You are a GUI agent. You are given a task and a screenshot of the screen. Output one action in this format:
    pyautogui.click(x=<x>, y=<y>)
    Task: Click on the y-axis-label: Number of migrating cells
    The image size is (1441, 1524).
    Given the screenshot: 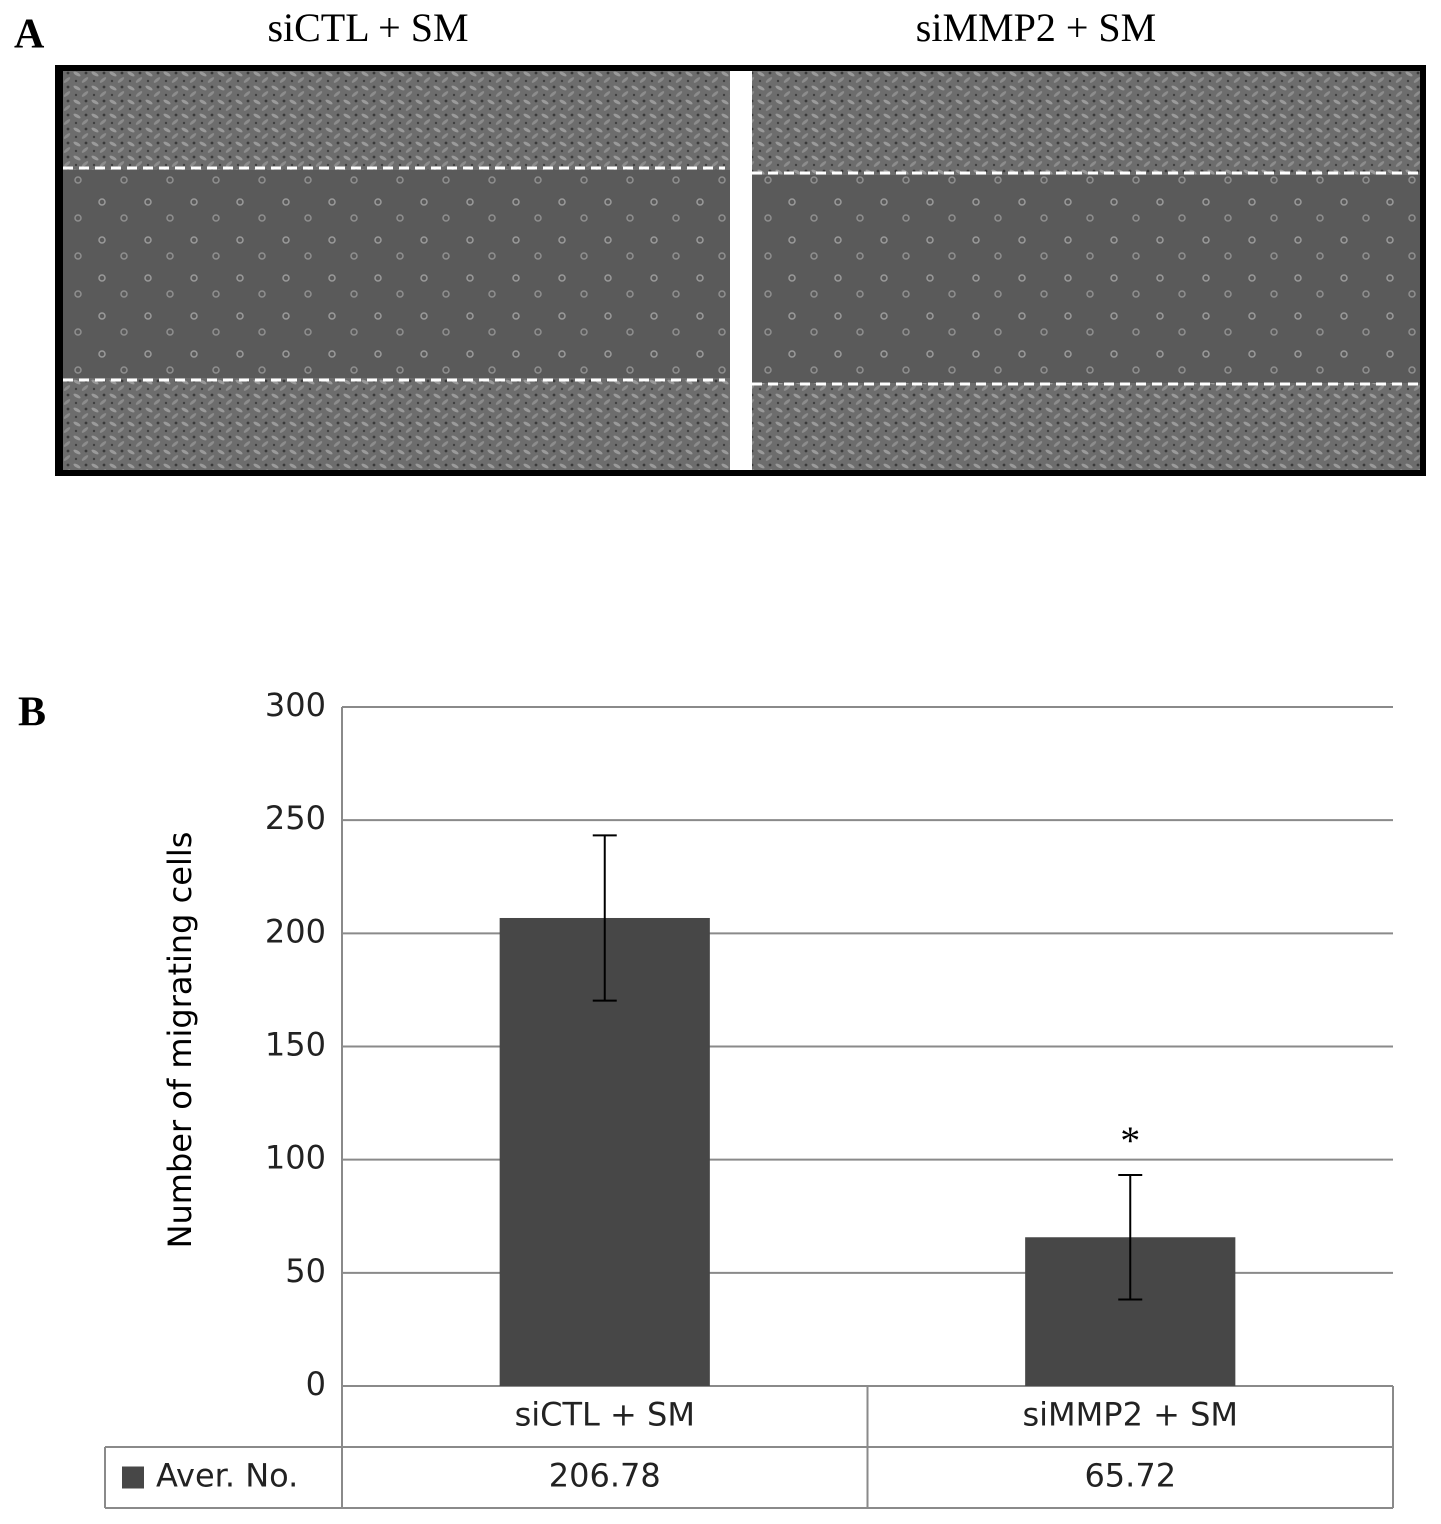 What is the action you would take?
    pyautogui.click(x=180, y=1040)
    